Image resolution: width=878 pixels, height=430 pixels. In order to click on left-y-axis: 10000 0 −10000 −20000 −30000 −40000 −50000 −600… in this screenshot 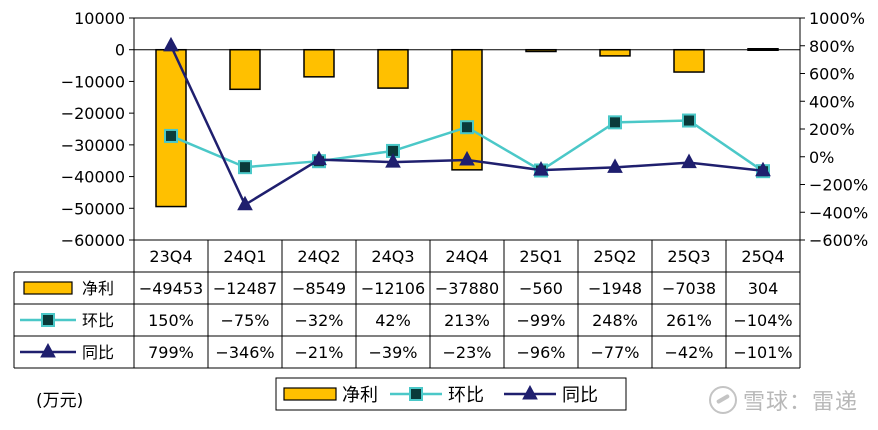, I will do `click(97, 129)`.